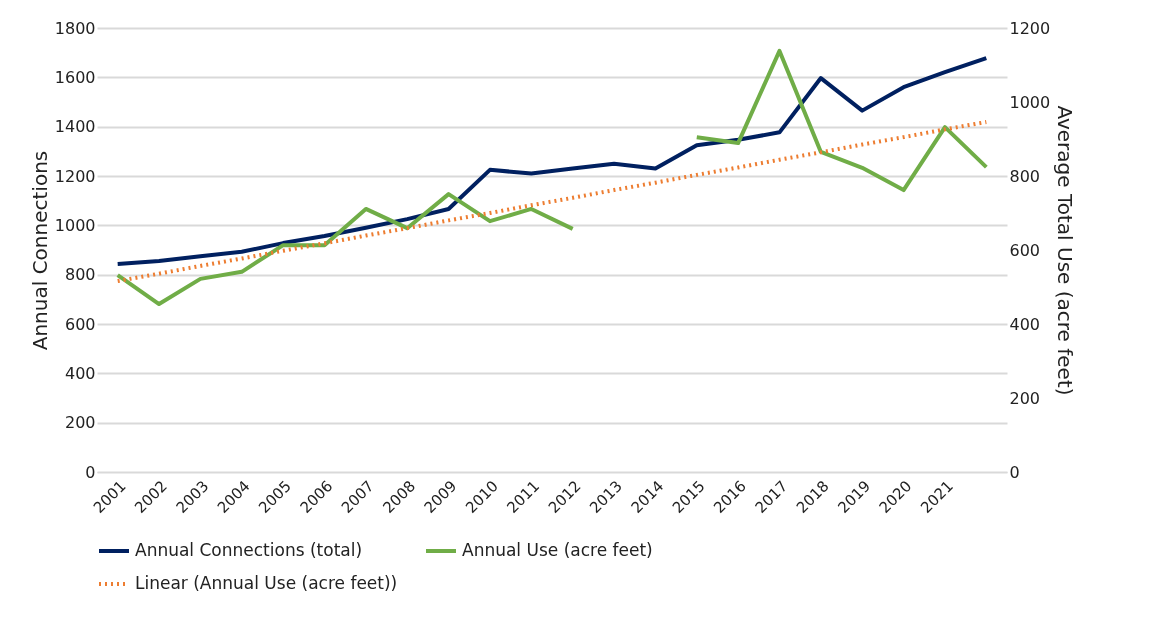 This screenshot has height=639, width=1167. What do you see at coordinates (249, 550) in the screenshot?
I see `legend-label: Annual Connections (total)` at bounding box center [249, 550].